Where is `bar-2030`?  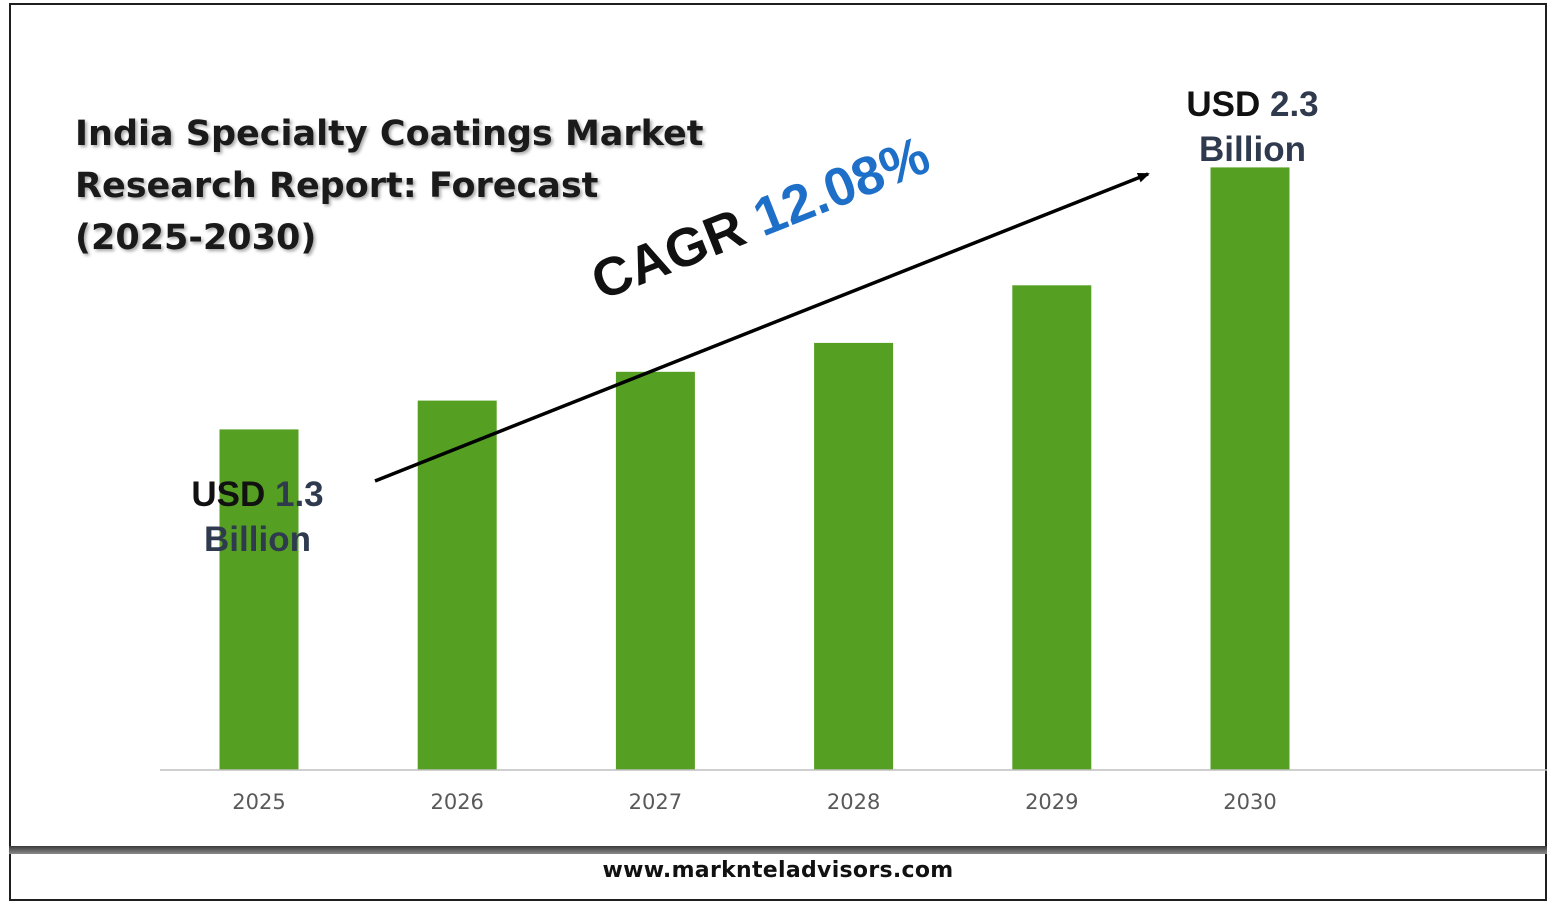 bar-2030 is located at coordinates (1250, 468).